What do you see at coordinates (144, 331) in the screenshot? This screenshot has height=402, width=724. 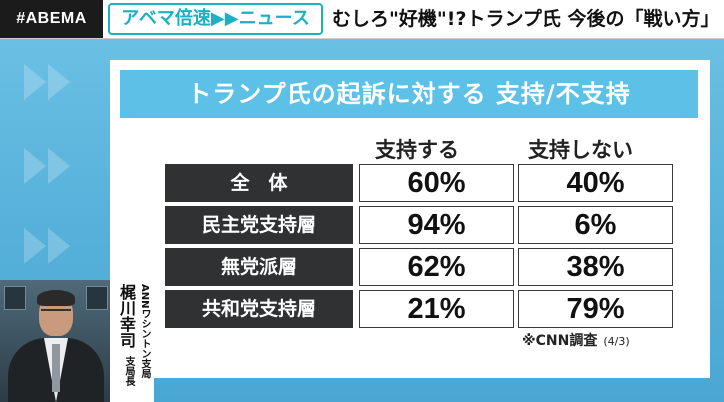 I see `reporter-affiliation: ANNワシントン支局` at bounding box center [144, 331].